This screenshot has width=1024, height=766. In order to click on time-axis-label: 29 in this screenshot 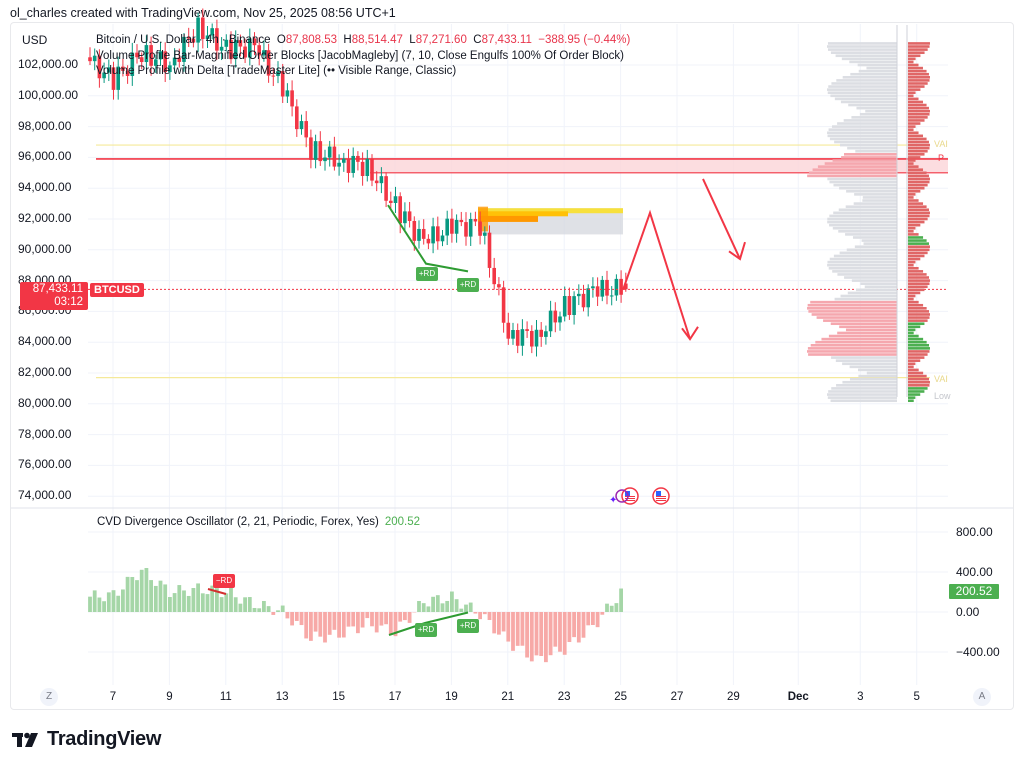, I will do `click(733, 697)`.